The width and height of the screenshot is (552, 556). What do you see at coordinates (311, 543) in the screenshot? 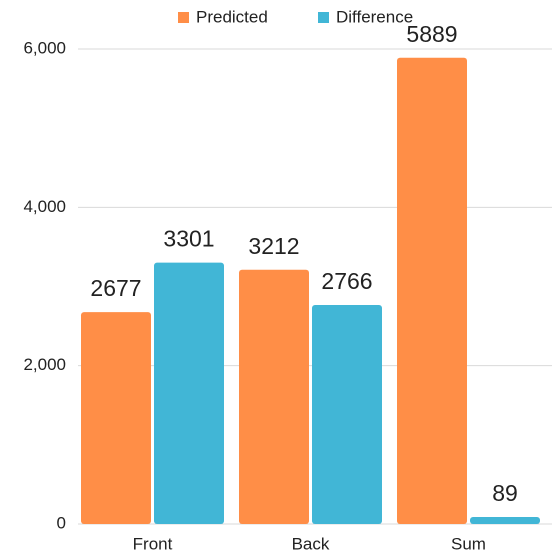
I see `x-tick-label: Back` at bounding box center [311, 543].